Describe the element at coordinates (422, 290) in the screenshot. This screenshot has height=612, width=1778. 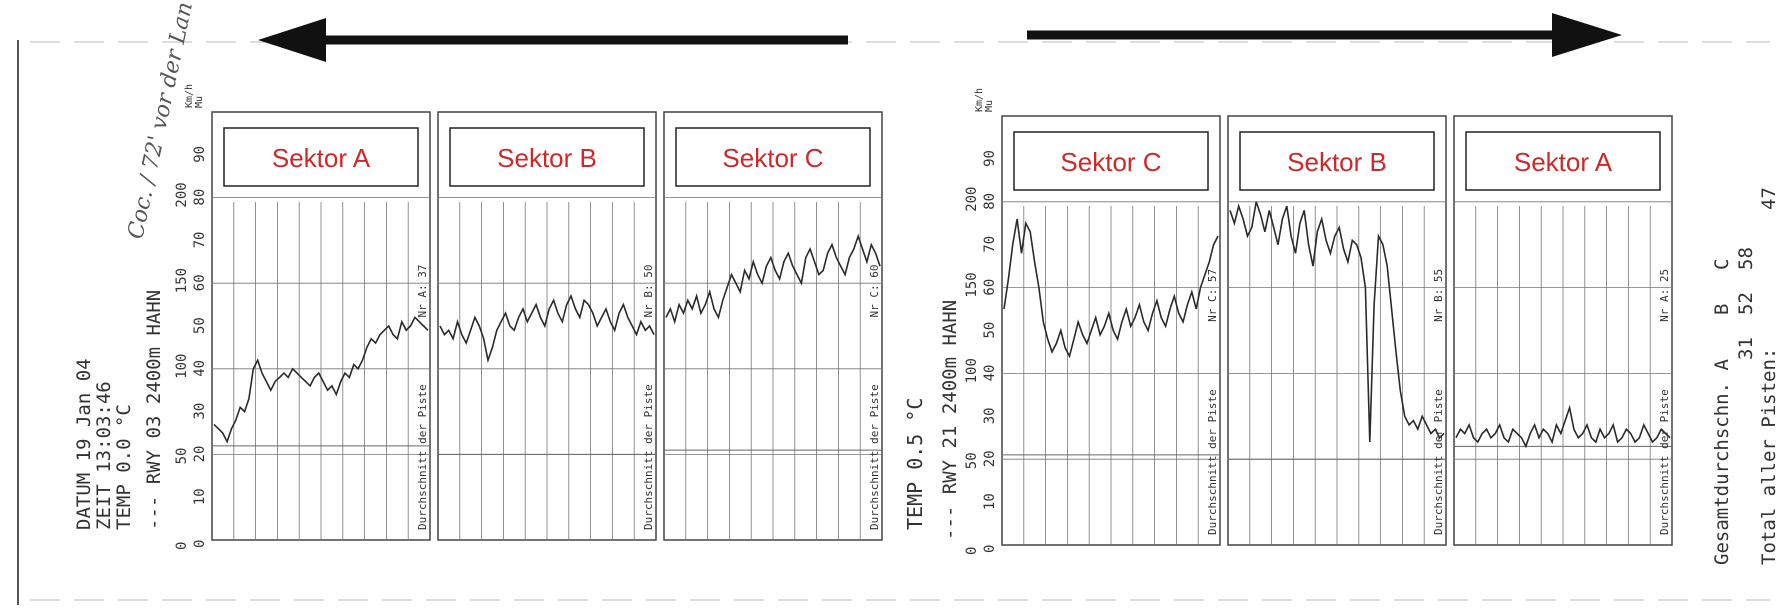
I see `panel-nr-text: Nr A: 37` at that location.